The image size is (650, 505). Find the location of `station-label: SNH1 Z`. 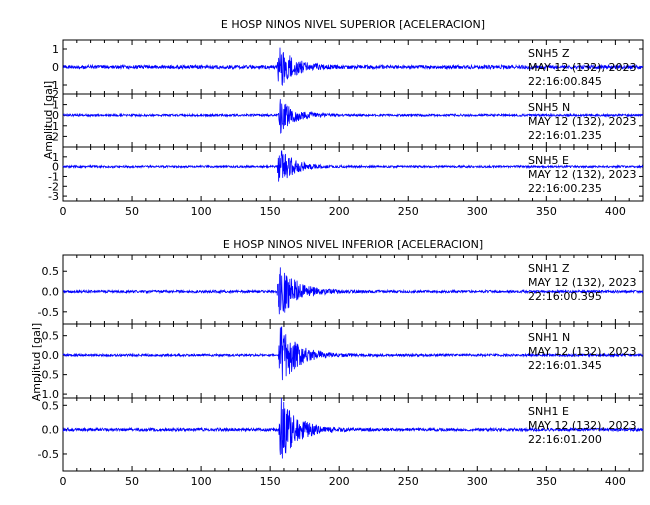

station-label: SNH1 Z is located at coordinates (549, 268).